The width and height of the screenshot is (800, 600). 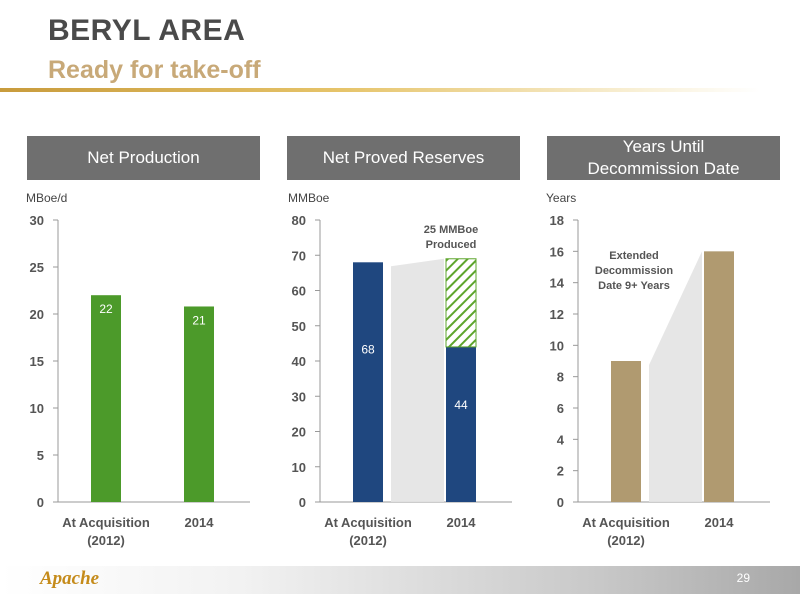 What do you see at coordinates (147, 30) in the screenshot?
I see `slide-title: BERYL AREA` at bounding box center [147, 30].